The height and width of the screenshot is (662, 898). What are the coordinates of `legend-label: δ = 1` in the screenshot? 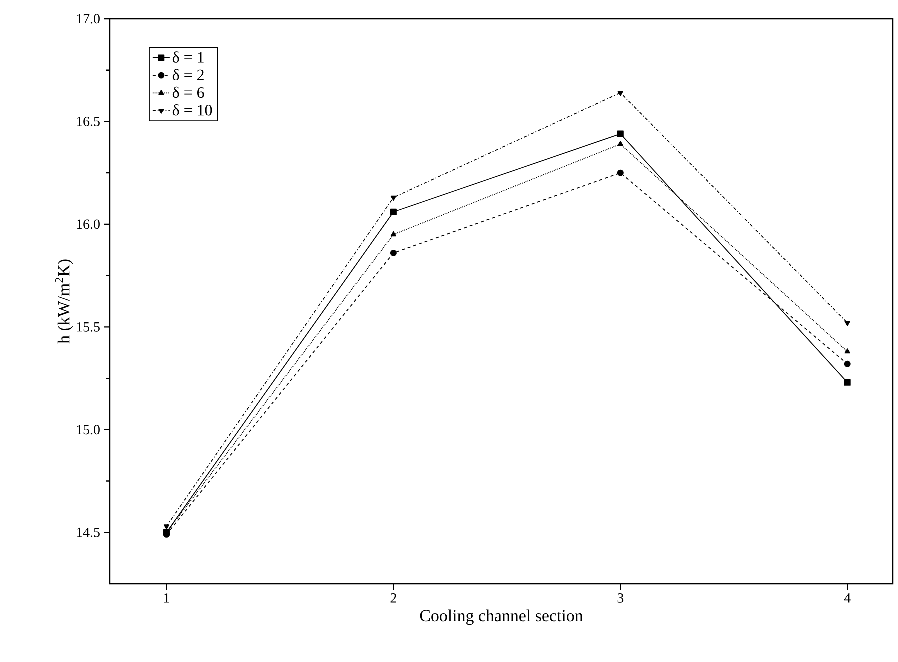 It's located at (188, 57).